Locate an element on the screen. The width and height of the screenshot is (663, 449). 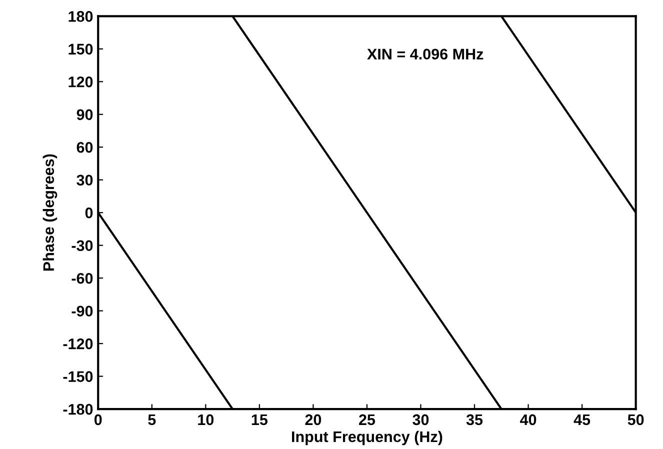
y-tick-label: -60 is located at coordinates (82, 278).